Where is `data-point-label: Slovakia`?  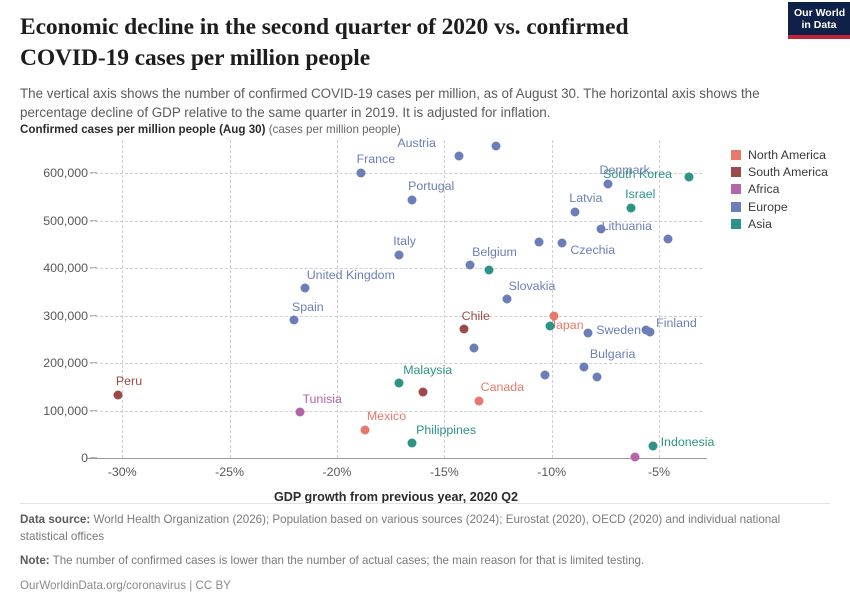 data-point-label: Slovakia is located at coordinates (532, 286).